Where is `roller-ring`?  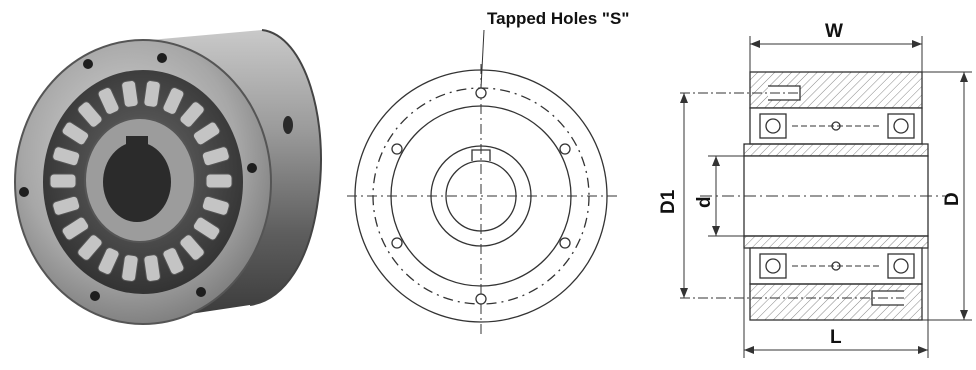
roller-ring is located at coordinates (141, 181).